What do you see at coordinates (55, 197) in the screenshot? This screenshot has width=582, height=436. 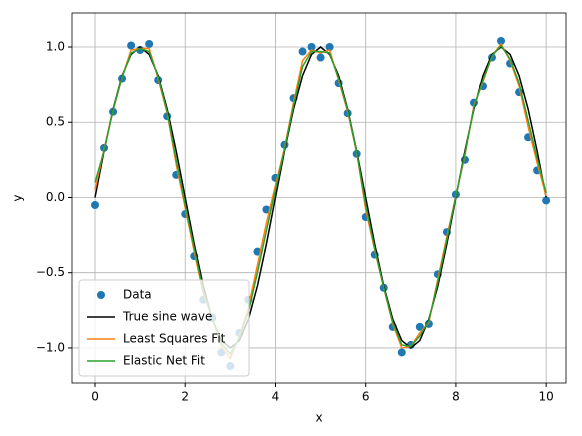 I see `y-tick-label: 0.0` at bounding box center [55, 197].